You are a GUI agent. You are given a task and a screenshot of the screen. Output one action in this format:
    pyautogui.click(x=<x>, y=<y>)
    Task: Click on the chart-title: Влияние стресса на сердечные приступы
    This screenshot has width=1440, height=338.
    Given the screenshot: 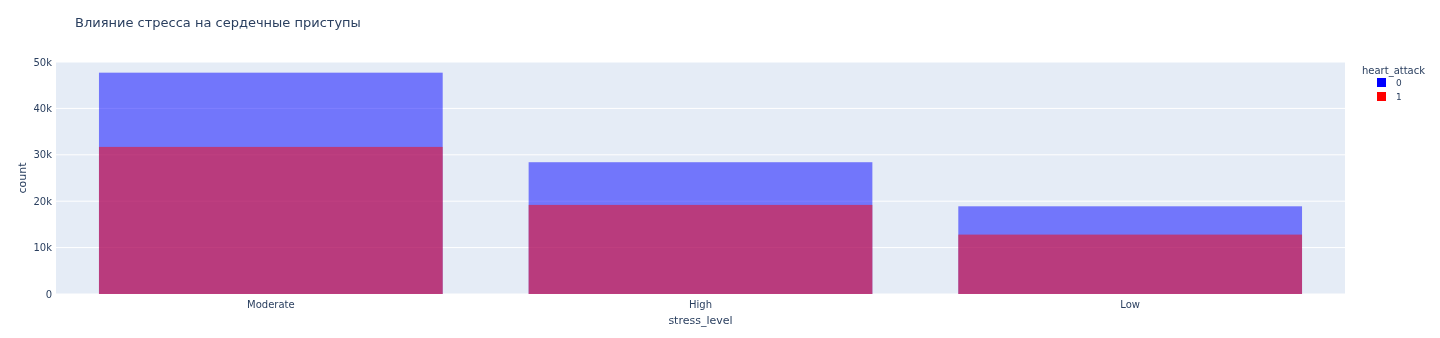 What is the action you would take?
    pyautogui.click(x=218, y=22)
    